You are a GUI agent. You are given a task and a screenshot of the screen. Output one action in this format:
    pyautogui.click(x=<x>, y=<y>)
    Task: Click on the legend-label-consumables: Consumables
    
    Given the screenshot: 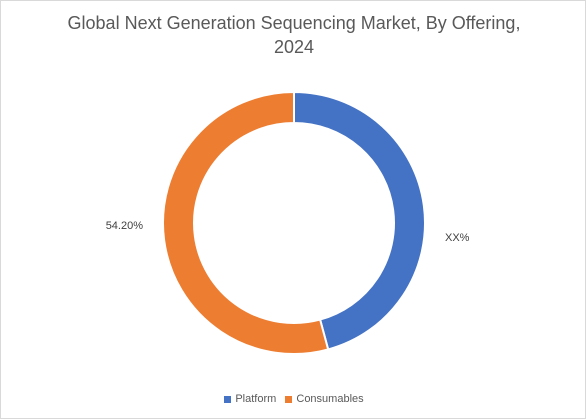 What is the action you would take?
    pyautogui.click(x=330, y=399)
    